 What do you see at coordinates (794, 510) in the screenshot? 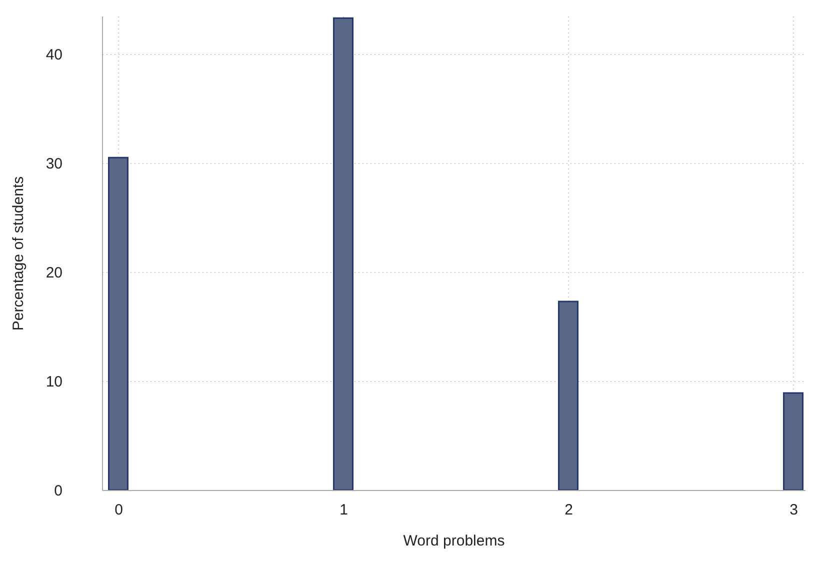
I see `x-tick-label: 3` at bounding box center [794, 510].